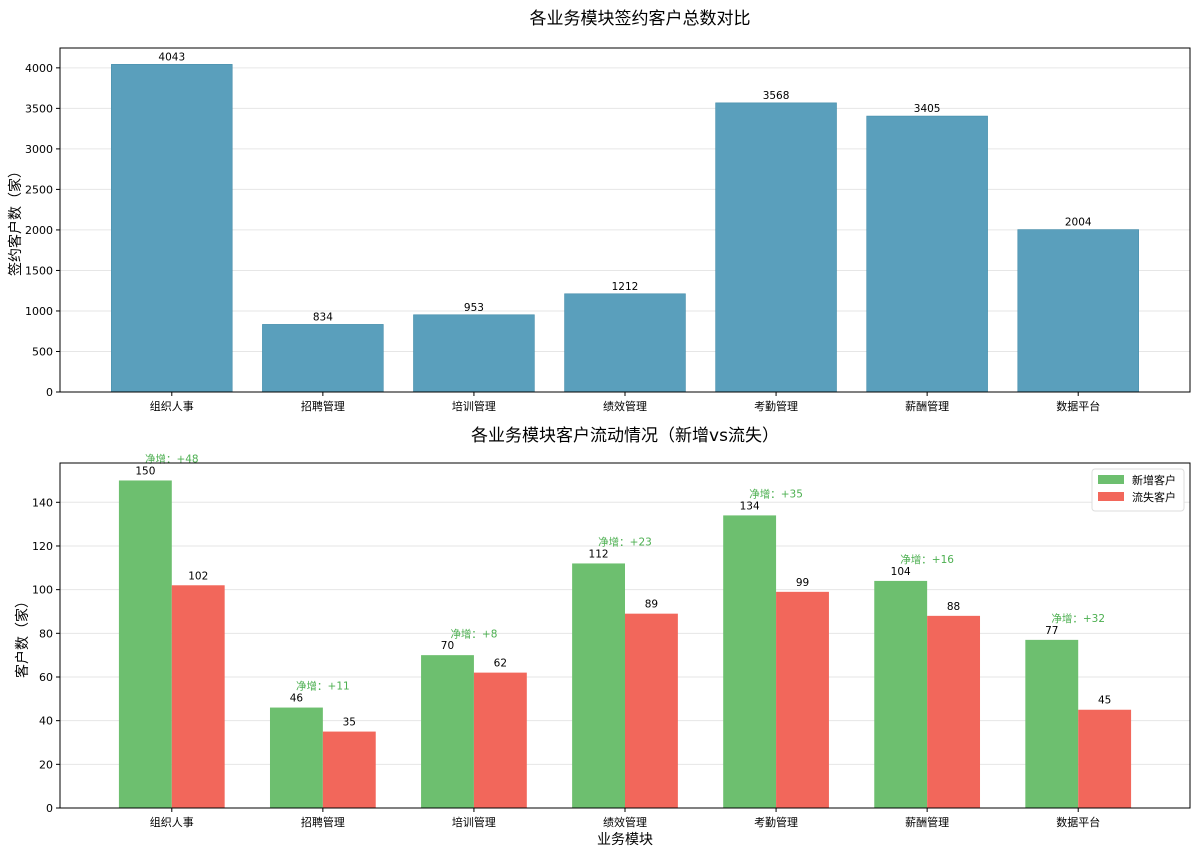 This screenshot has height=855, width=1200. Describe the element at coordinates (39, 108) in the screenshot. I see `y-tick-label: 3500` at that location.